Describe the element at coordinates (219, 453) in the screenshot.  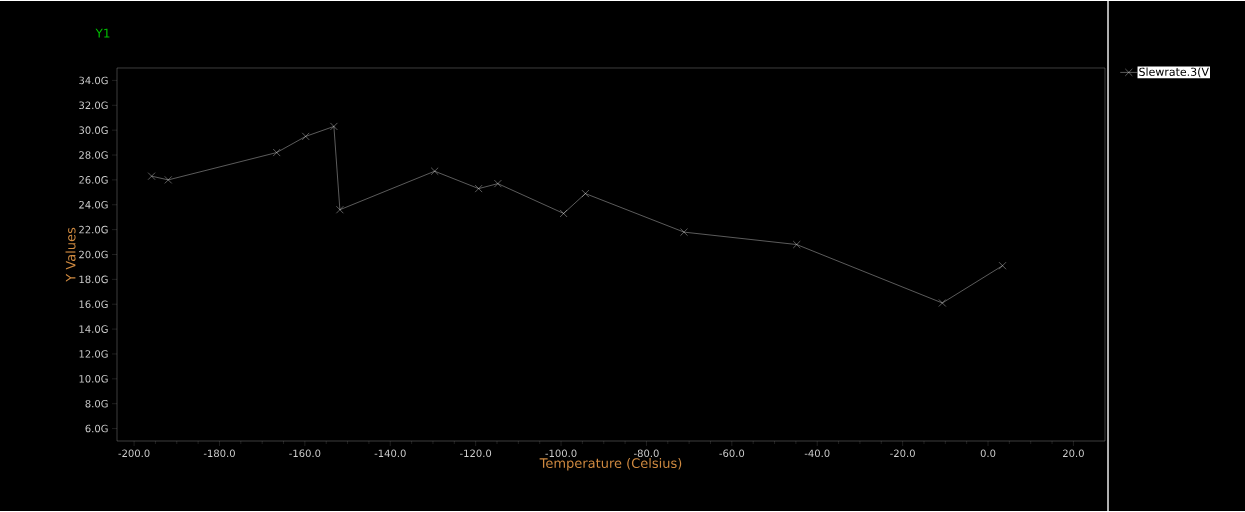
I see `x-tick-label: -180.0` at that location.